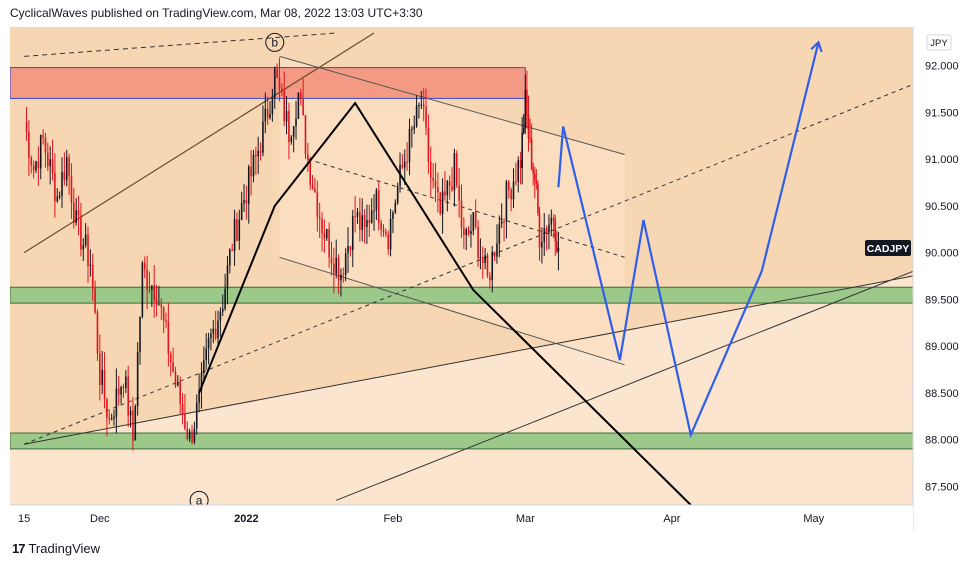  I want to click on x-tick-label: Mar, so click(525, 519).